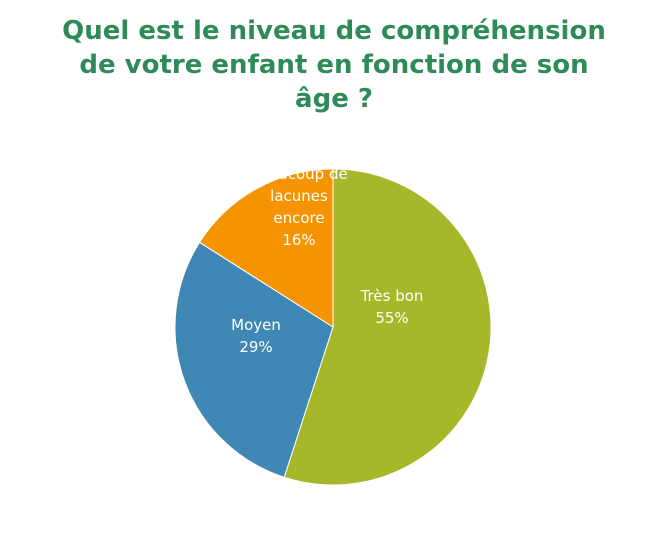  Describe the element at coordinates (256, 325) in the screenshot. I see `data-label-category-line: Moyen` at that location.